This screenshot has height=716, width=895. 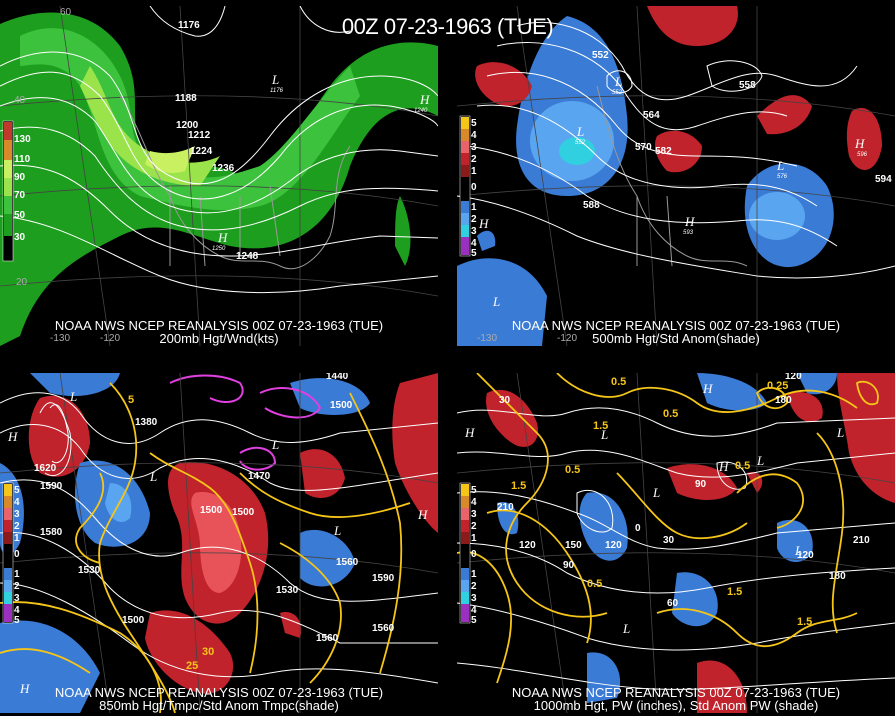 What do you see at coordinates (804, 622) in the screenshot?
I see `svg-text: 1.5` at bounding box center [804, 622].